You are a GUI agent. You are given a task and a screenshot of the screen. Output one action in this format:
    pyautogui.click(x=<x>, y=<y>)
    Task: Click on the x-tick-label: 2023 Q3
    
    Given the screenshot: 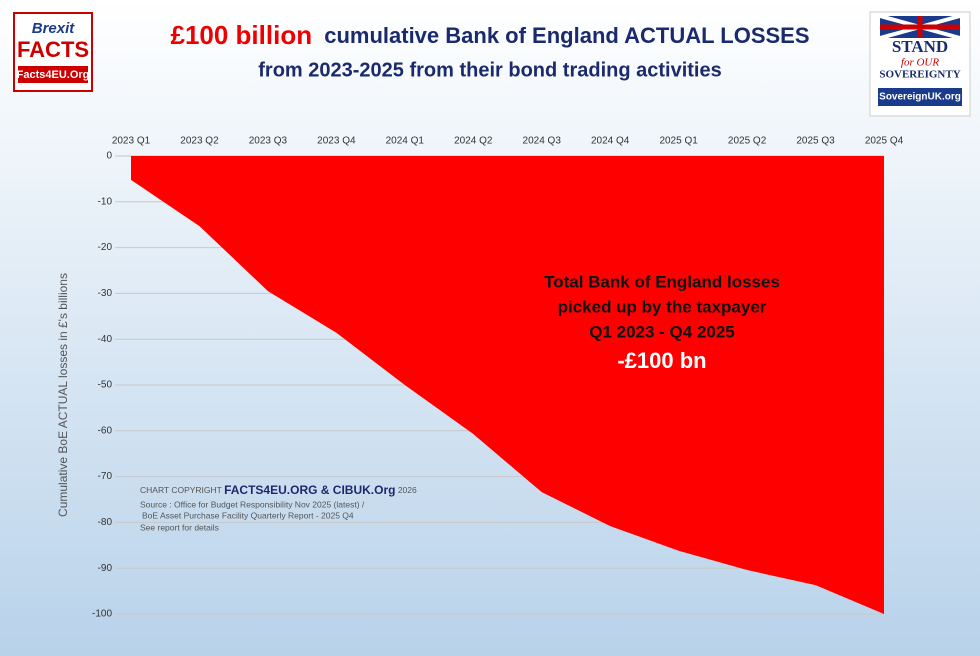 What is the action you would take?
    pyautogui.click(x=268, y=141)
    